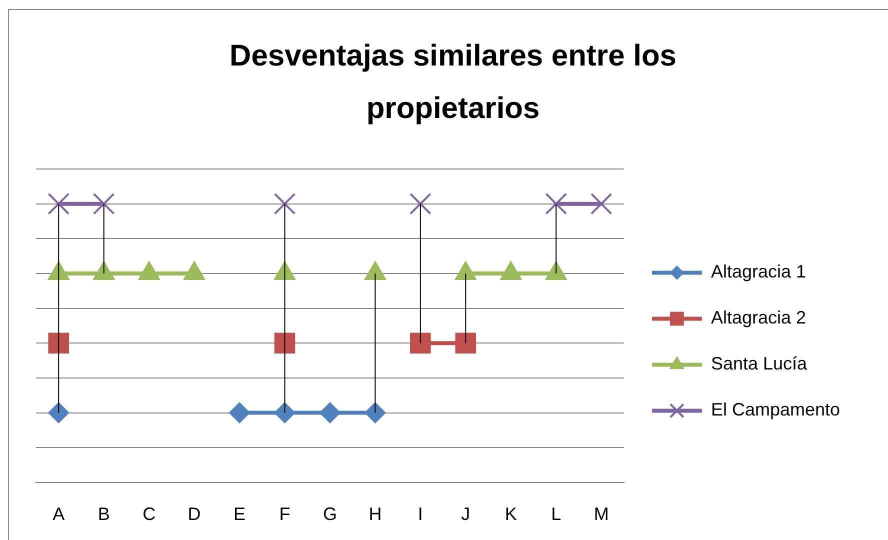  I want to click on legend-label: El Campamento, so click(775, 410).